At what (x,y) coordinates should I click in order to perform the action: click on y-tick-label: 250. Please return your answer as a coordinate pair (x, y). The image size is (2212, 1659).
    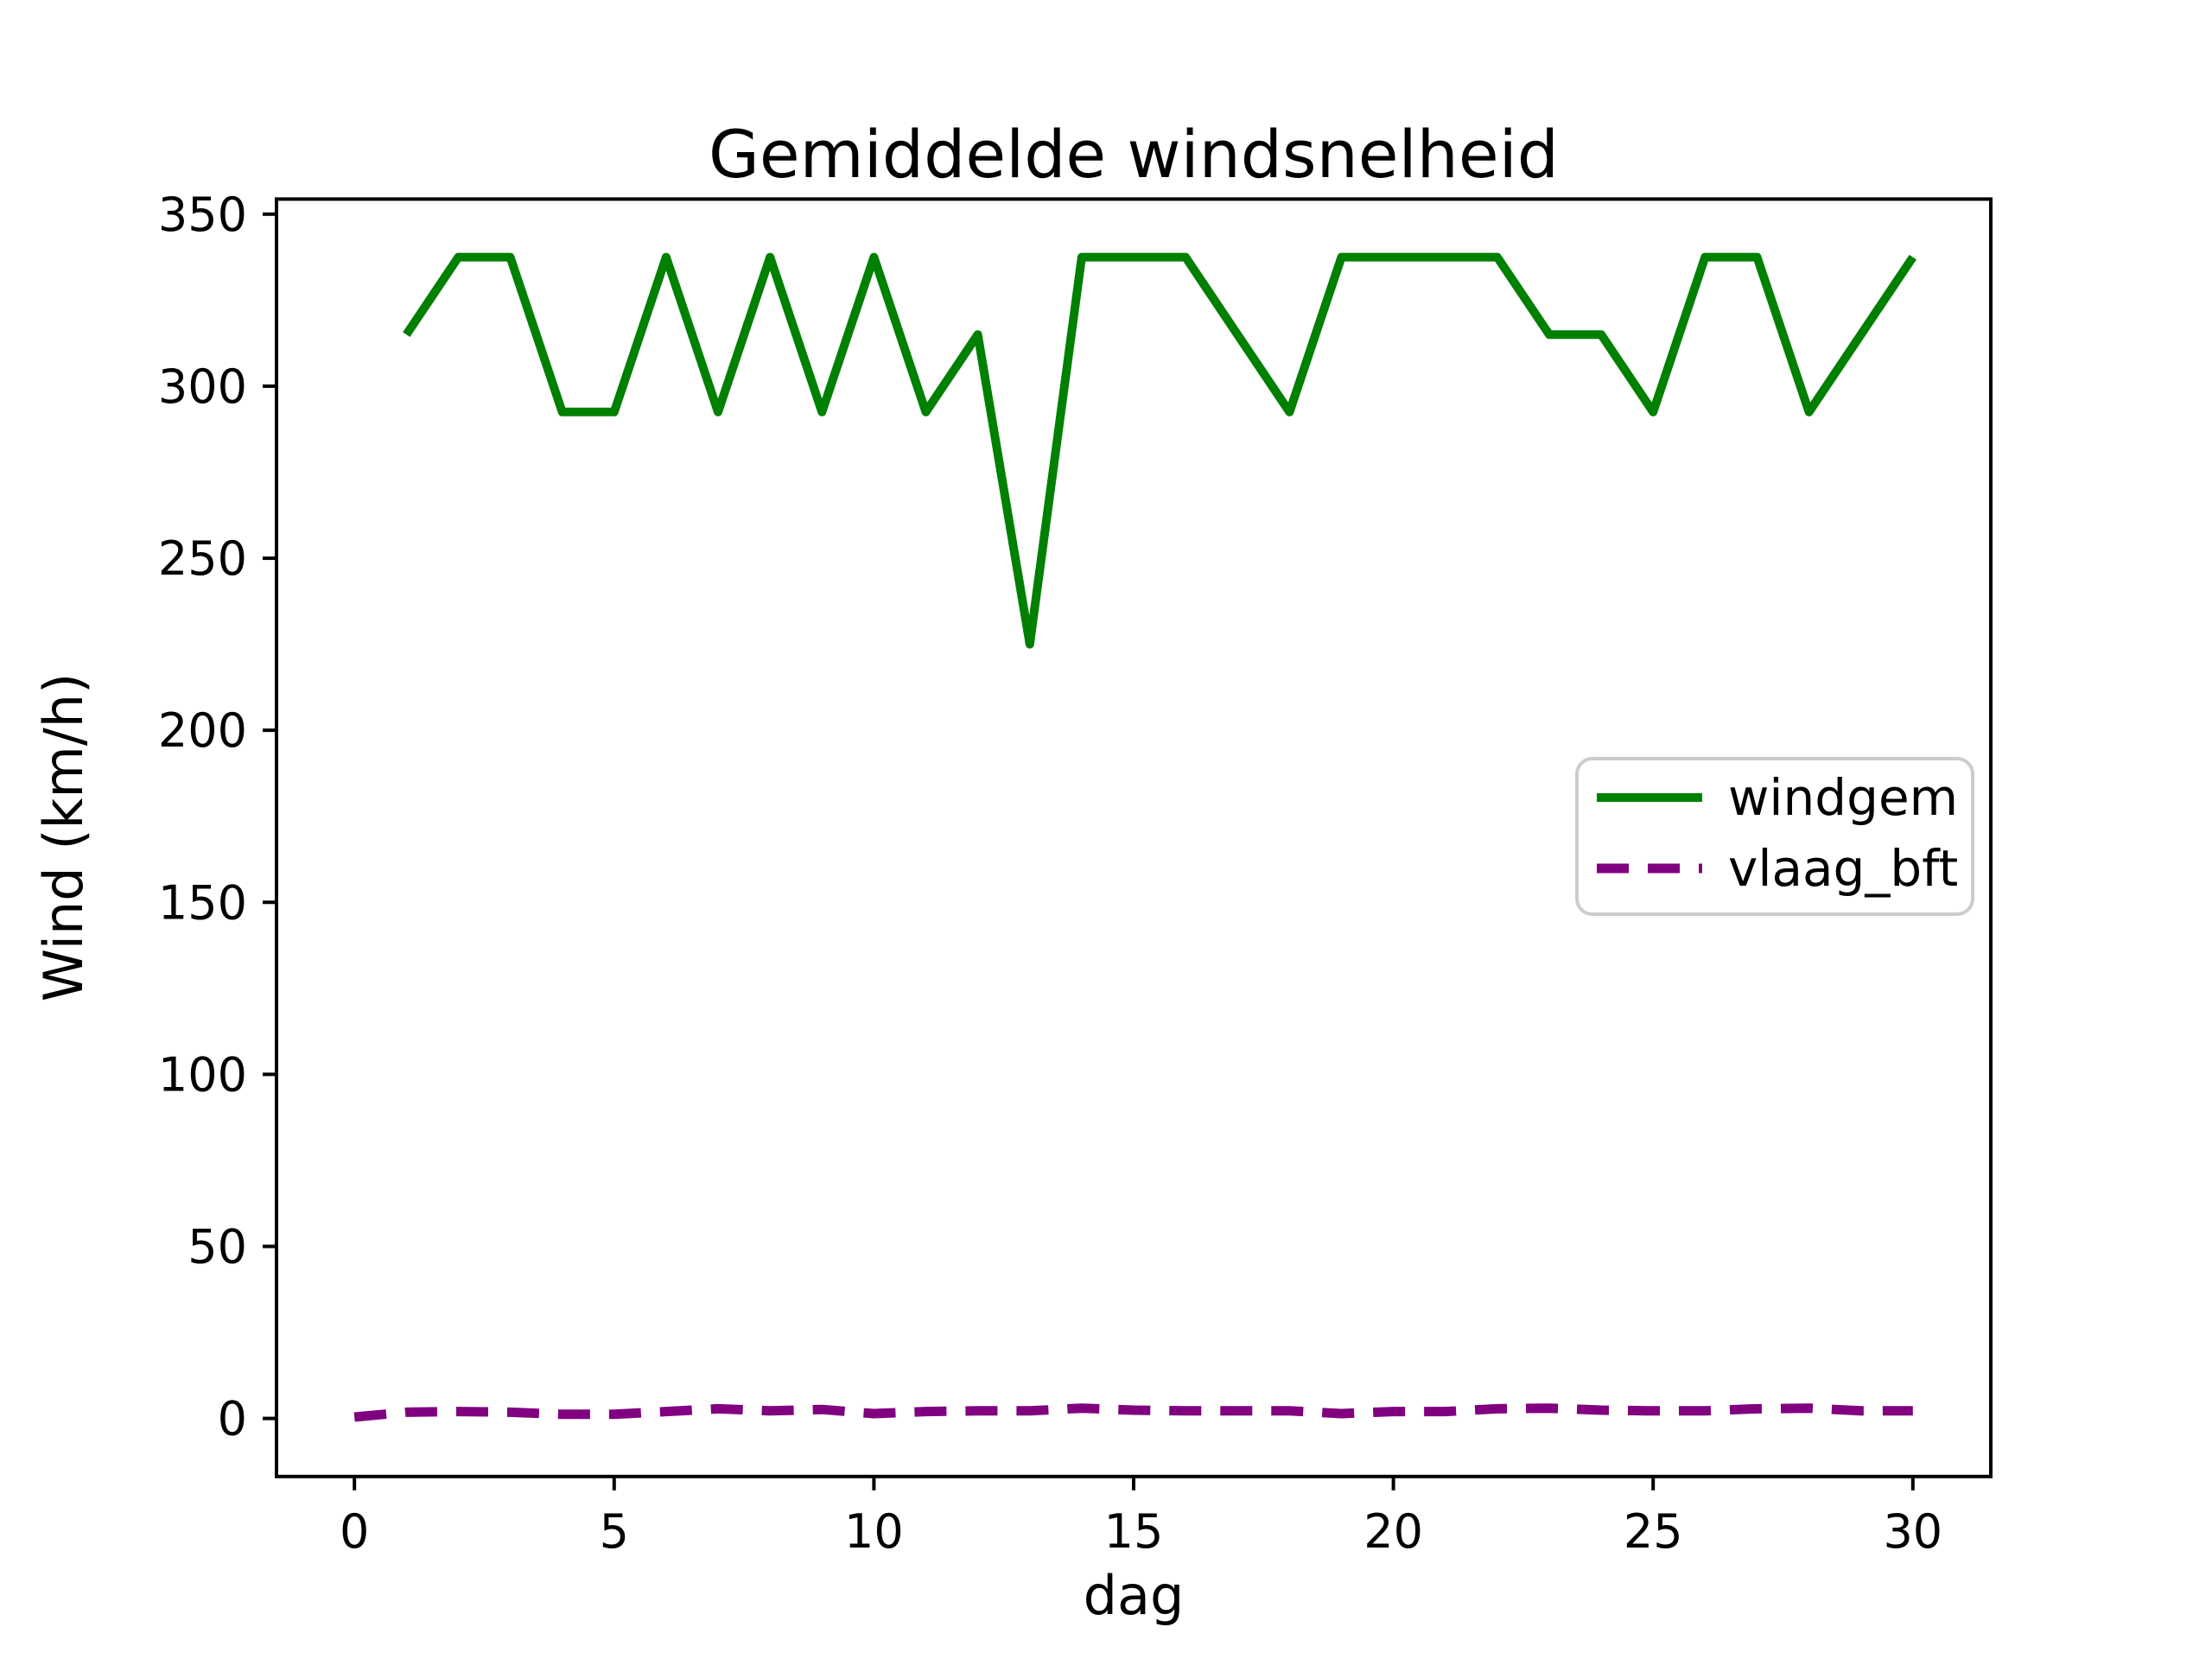
    Looking at the image, I should click on (202, 558).